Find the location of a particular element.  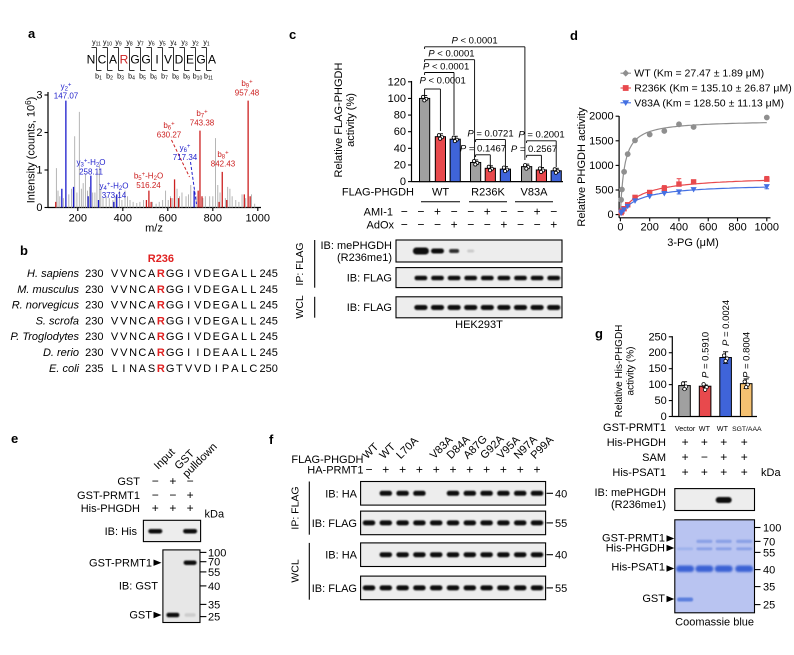

svg-text: y11 is located at coordinates (96, 44).